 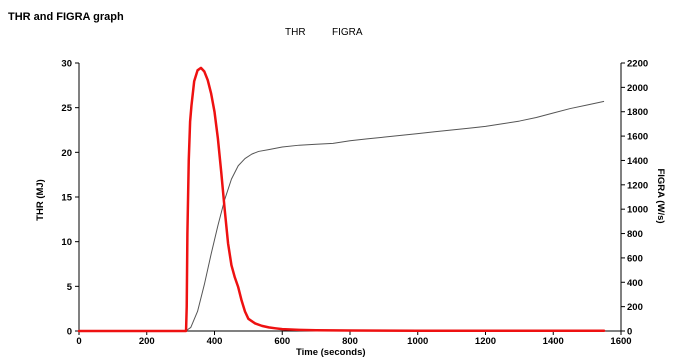 I want to click on y-left-tick-label: 5, so click(x=70, y=287).